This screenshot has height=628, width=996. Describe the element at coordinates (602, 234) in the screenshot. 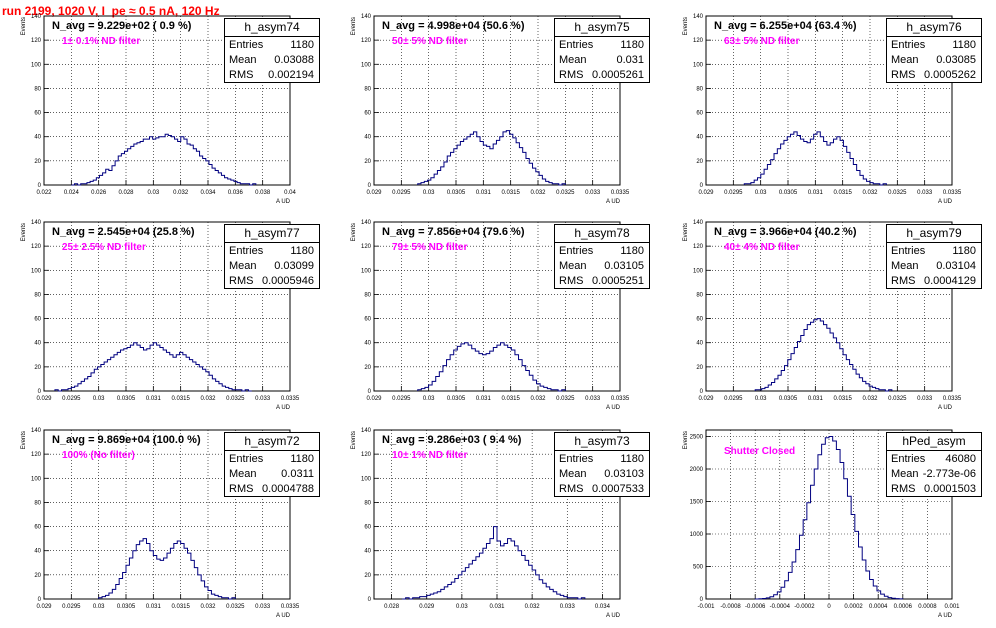

I see `histogram-name: h_asym78` at that location.